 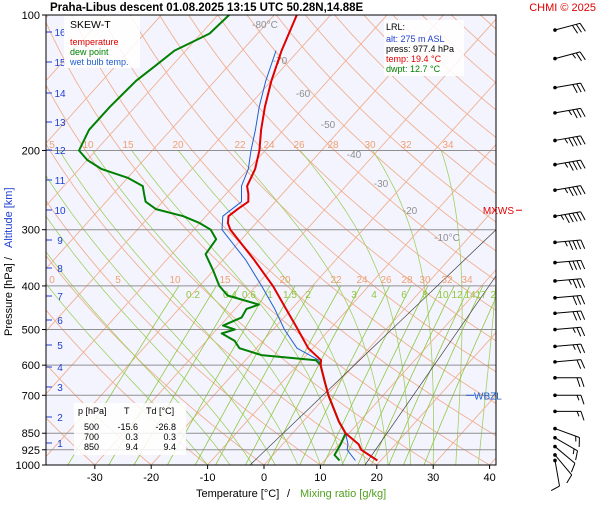 I want to click on temperature-tick-label: 40, so click(x=489, y=478).